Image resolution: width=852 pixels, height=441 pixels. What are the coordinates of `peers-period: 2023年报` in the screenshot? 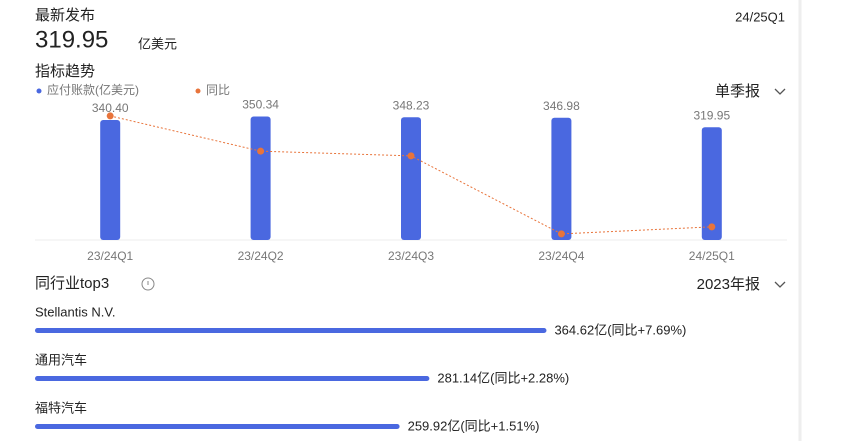 It's located at (728, 284).